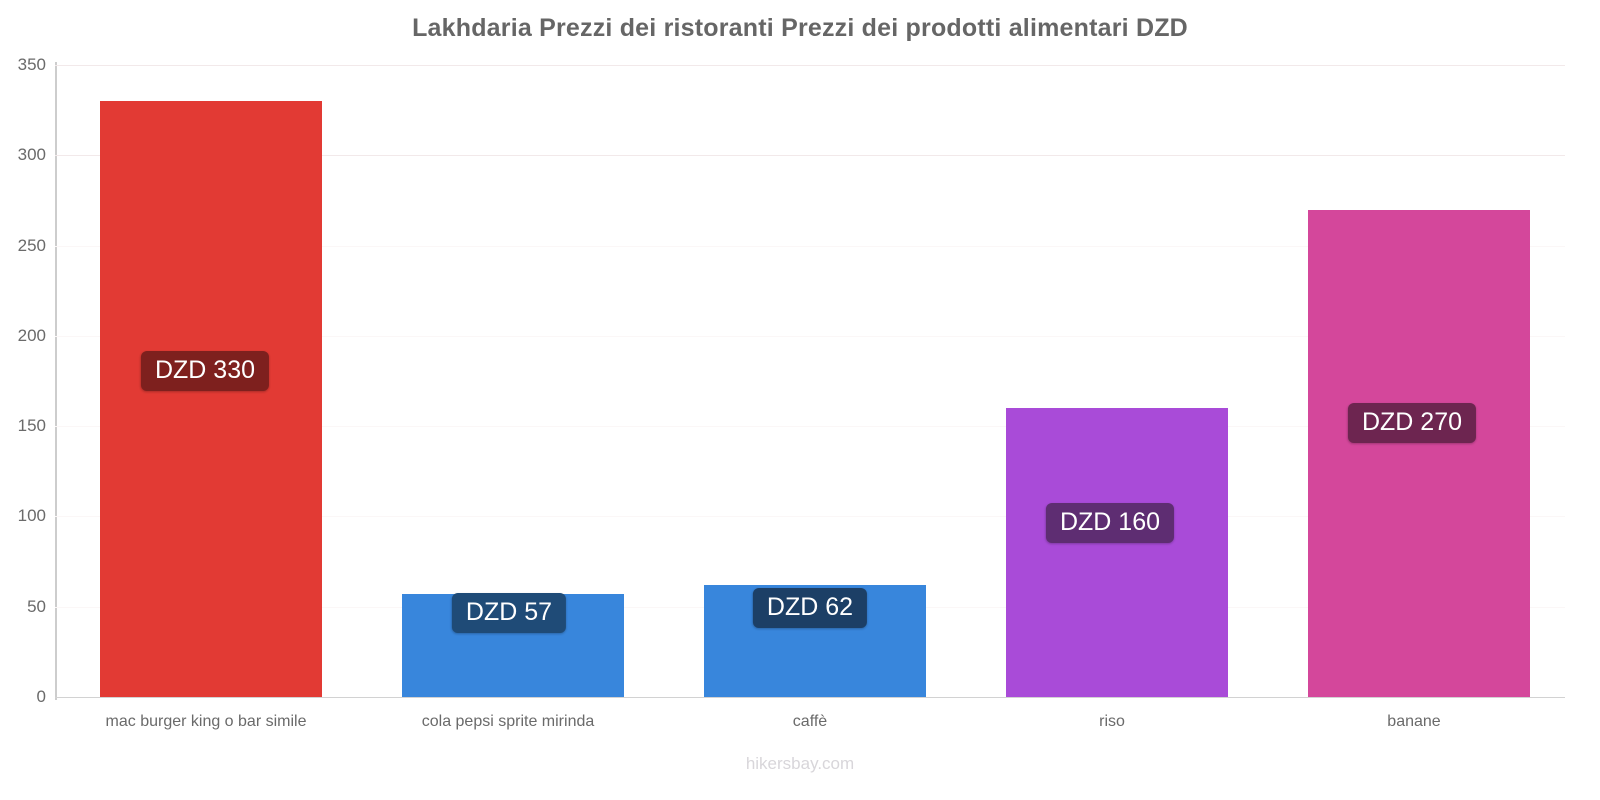 This screenshot has height=800, width=1600. I want to click on y-tick-50: 50, so click(36, 606).